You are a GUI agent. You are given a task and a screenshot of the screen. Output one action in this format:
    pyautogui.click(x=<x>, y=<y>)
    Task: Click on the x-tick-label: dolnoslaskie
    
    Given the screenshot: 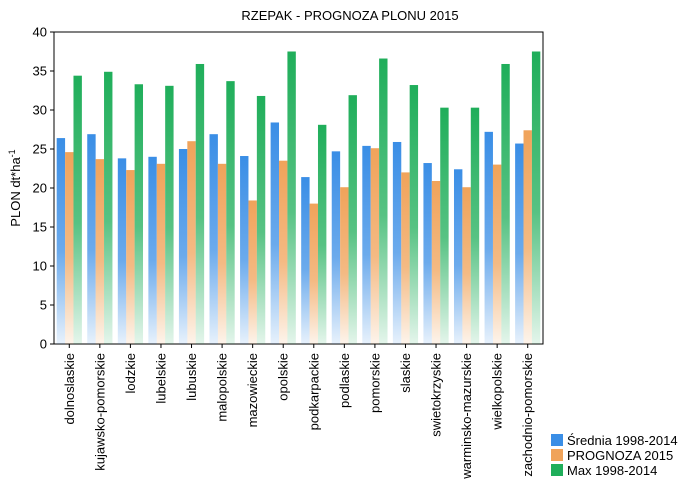 What is the action you would take?
    pyautogui.click(x=69, y=389)
    